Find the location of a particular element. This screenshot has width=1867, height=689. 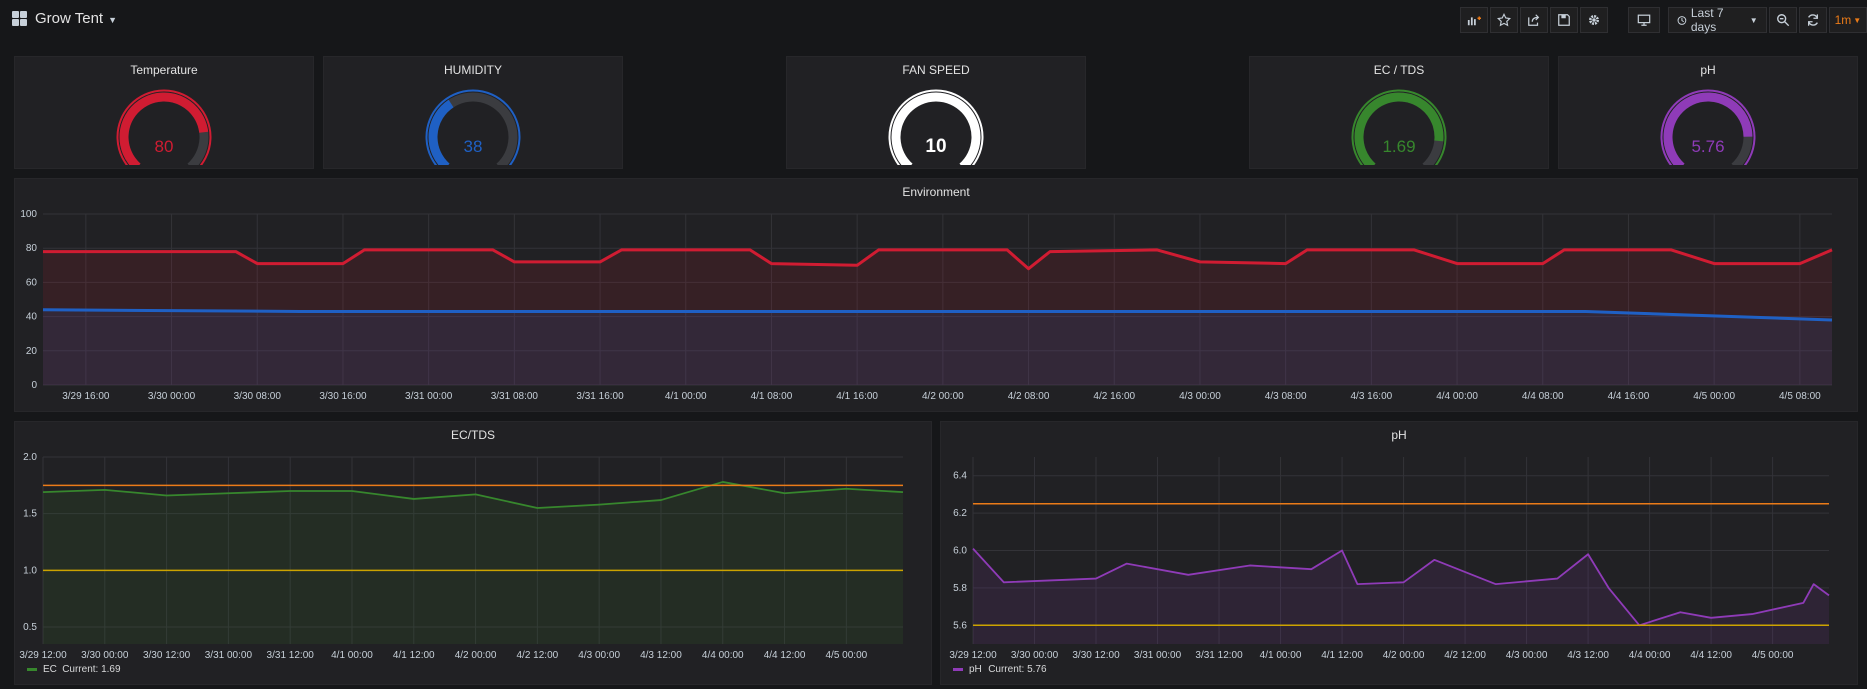

panel-title: pH is located at coordinates (1708, 70).